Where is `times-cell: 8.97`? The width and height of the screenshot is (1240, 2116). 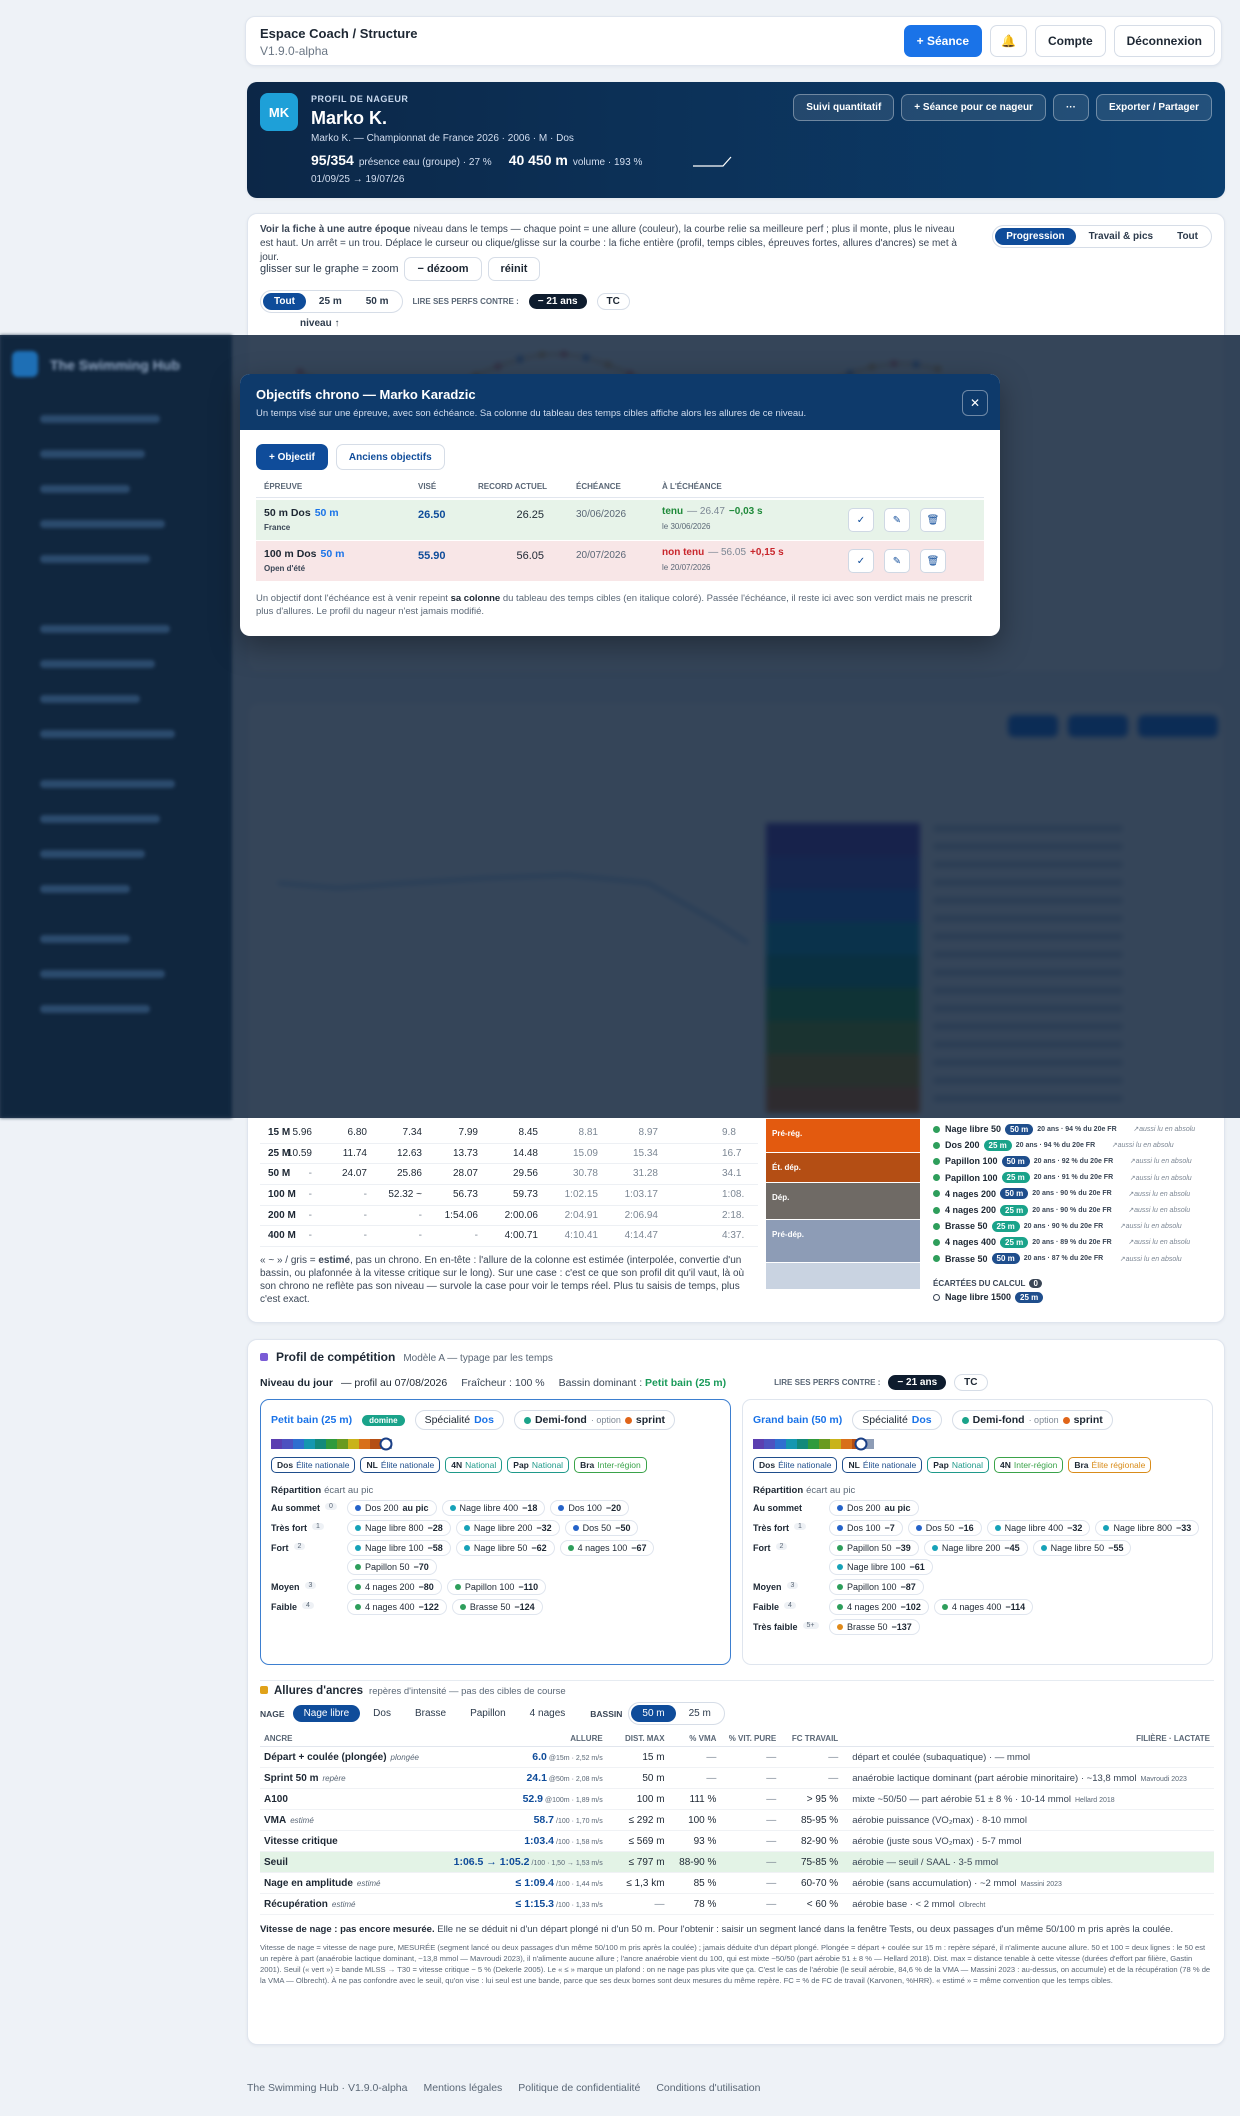 times-cell: 8.97 is located at coordinates (648, 1132).